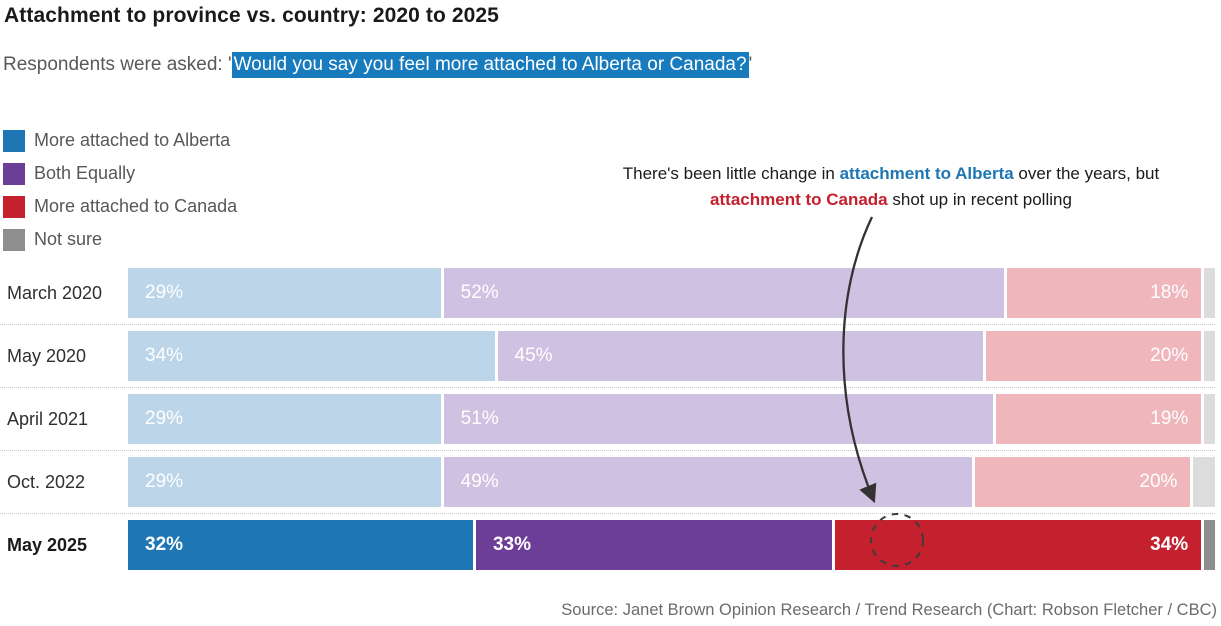 This screenshot has height=626, width=1221. I want to click on legend-item: More attached to Canada, so click(120, 206).